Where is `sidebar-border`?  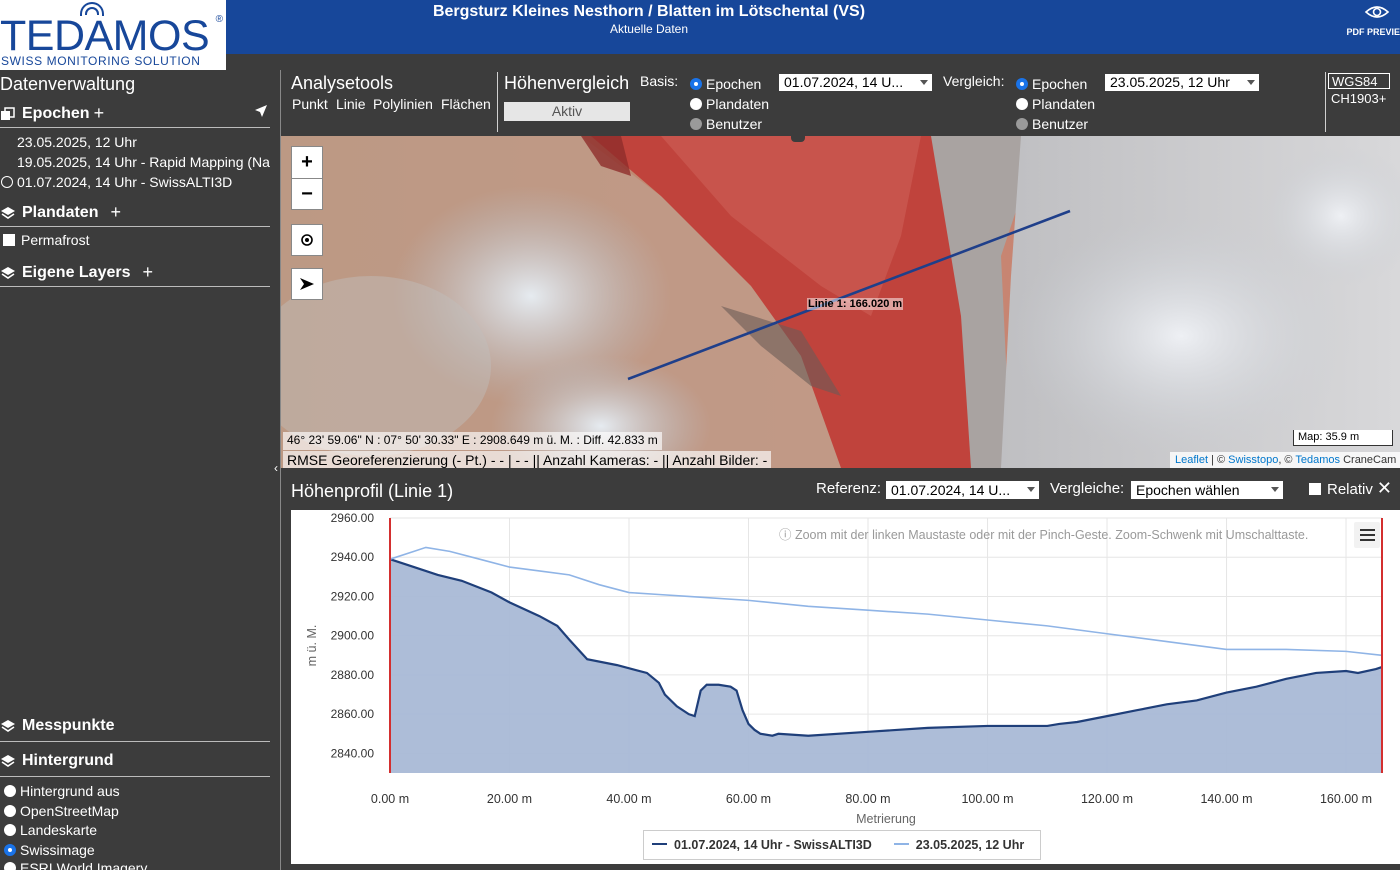 sidebar-border is located at coordinates (280, 470).